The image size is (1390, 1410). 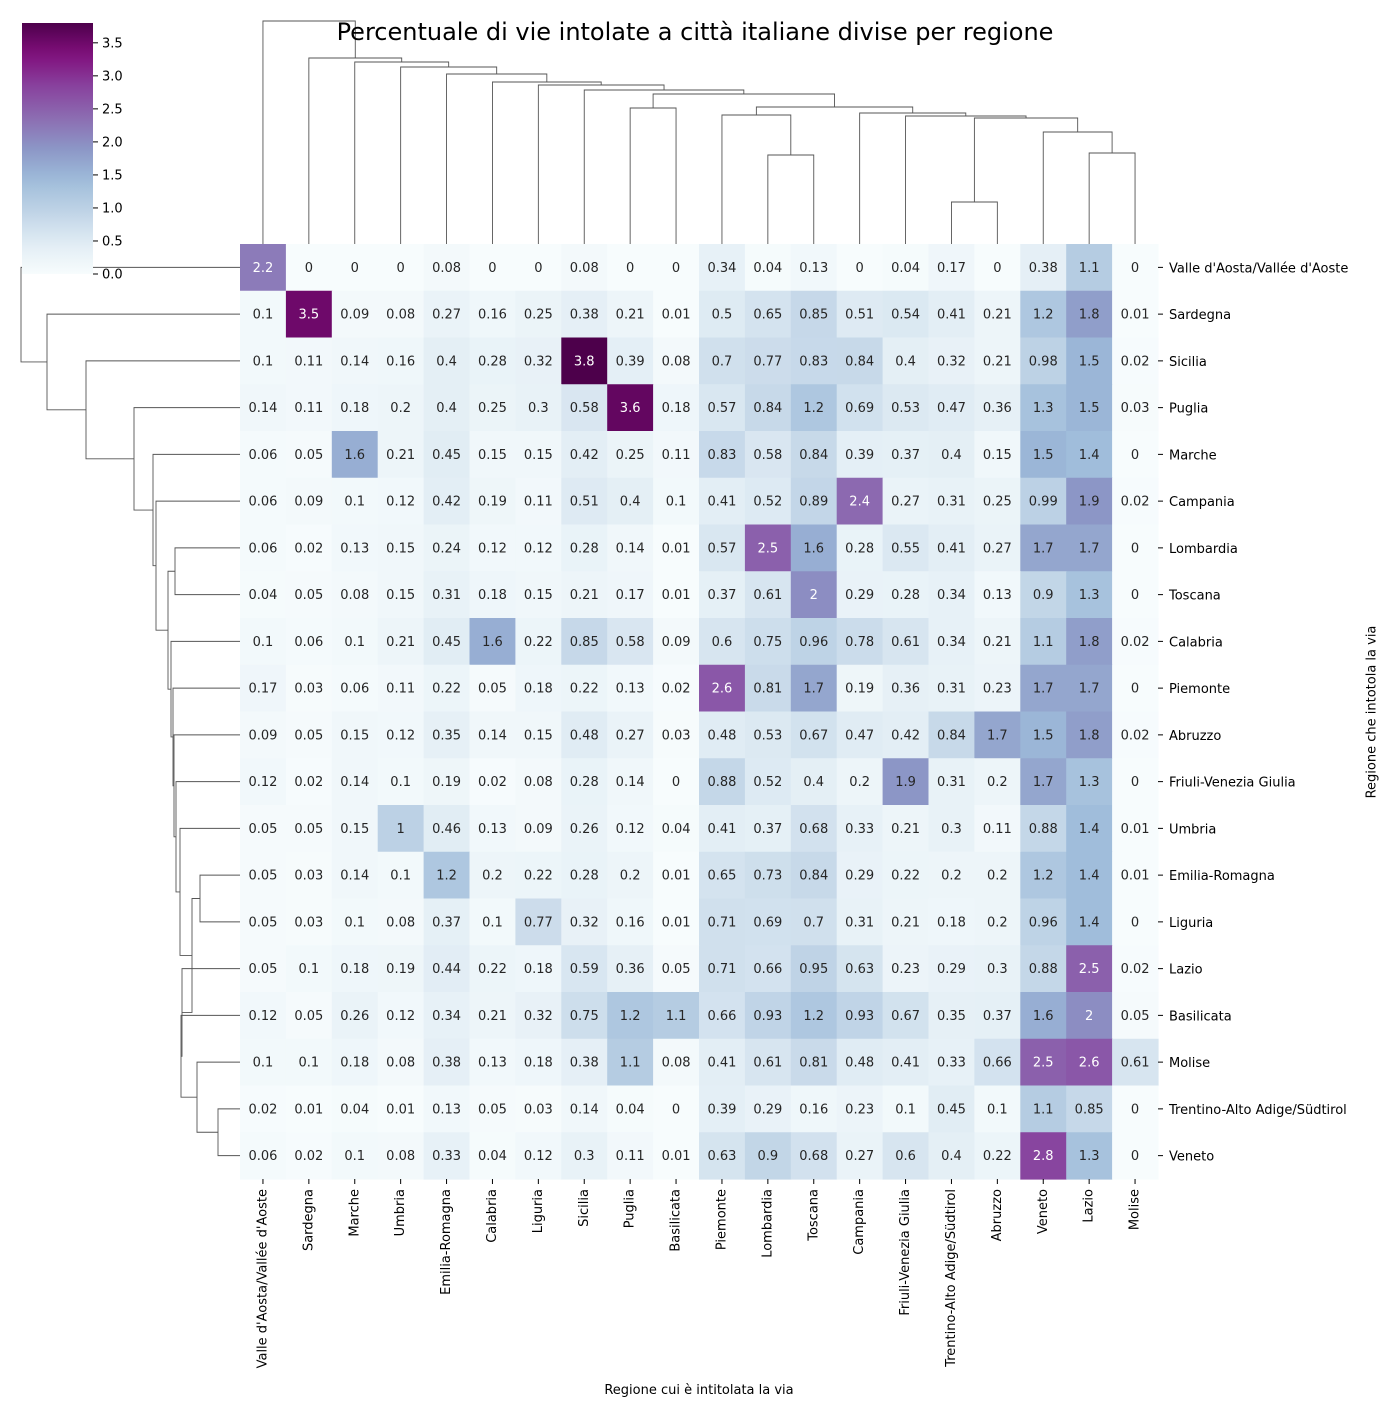 What do you see at coordinates (584, 735) in the screenshot?
I see `cell-value-label: 0.48` at bounding box center [584, 735].